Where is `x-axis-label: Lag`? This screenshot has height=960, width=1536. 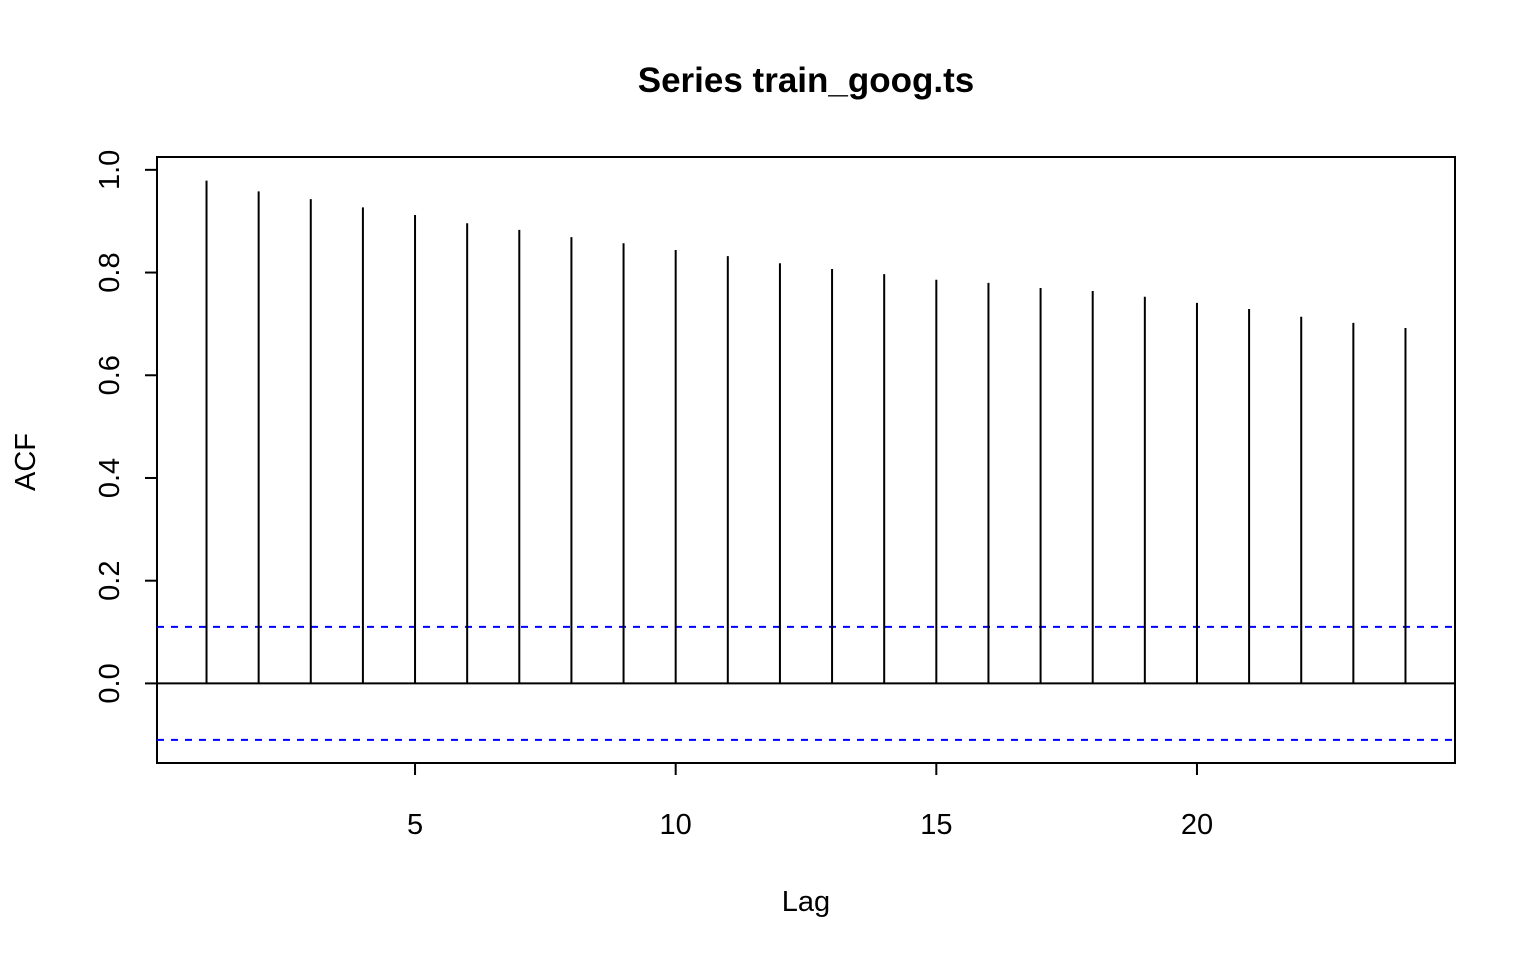
x-axis-label: Lag is located at coordinates (806, 902).